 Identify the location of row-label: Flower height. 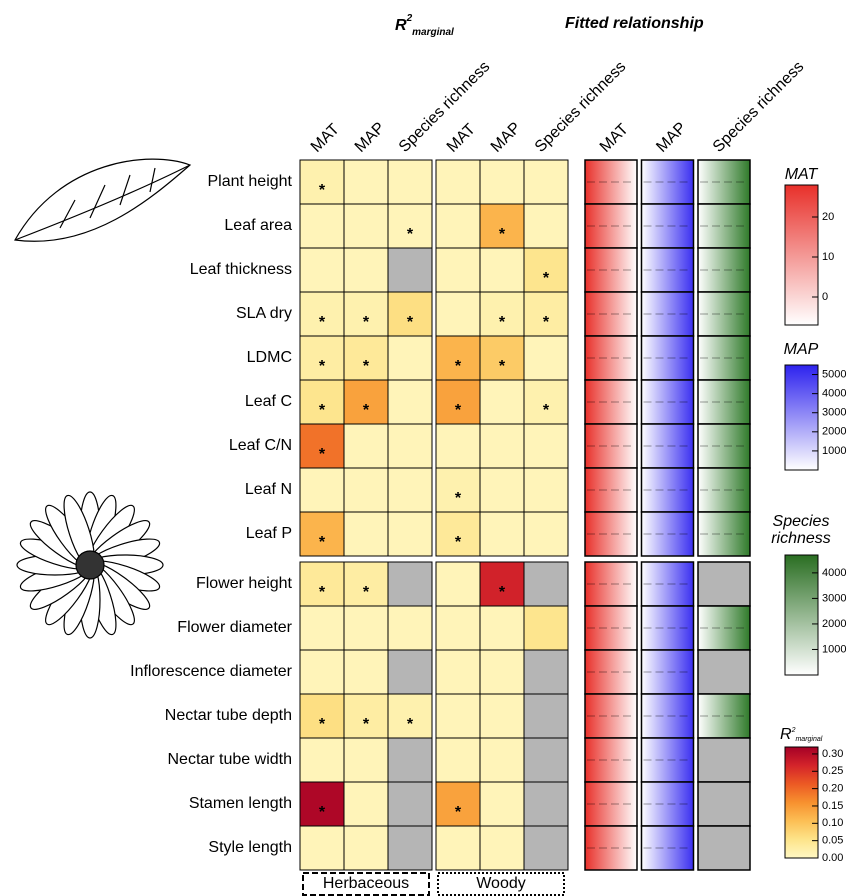
(244, 583).